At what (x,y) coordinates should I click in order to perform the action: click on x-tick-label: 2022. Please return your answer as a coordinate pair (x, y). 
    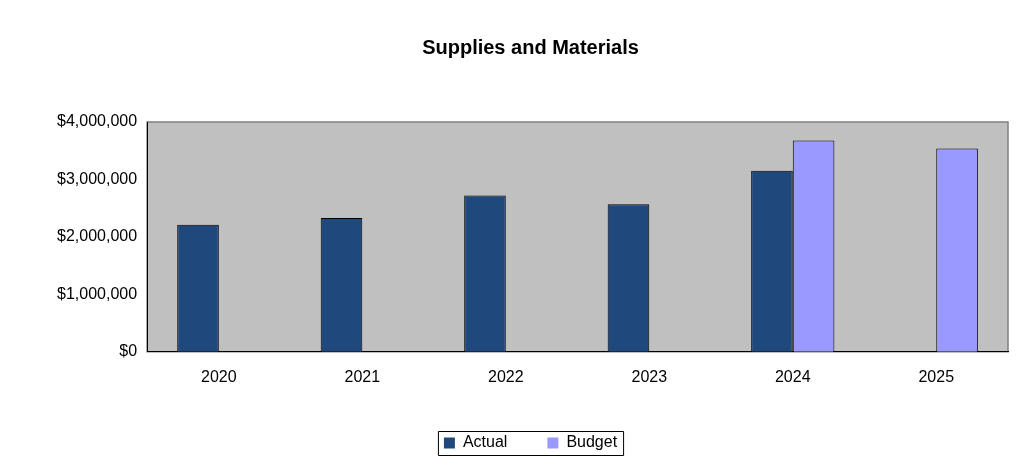
    Looking at the image, I should click on (506, 376).